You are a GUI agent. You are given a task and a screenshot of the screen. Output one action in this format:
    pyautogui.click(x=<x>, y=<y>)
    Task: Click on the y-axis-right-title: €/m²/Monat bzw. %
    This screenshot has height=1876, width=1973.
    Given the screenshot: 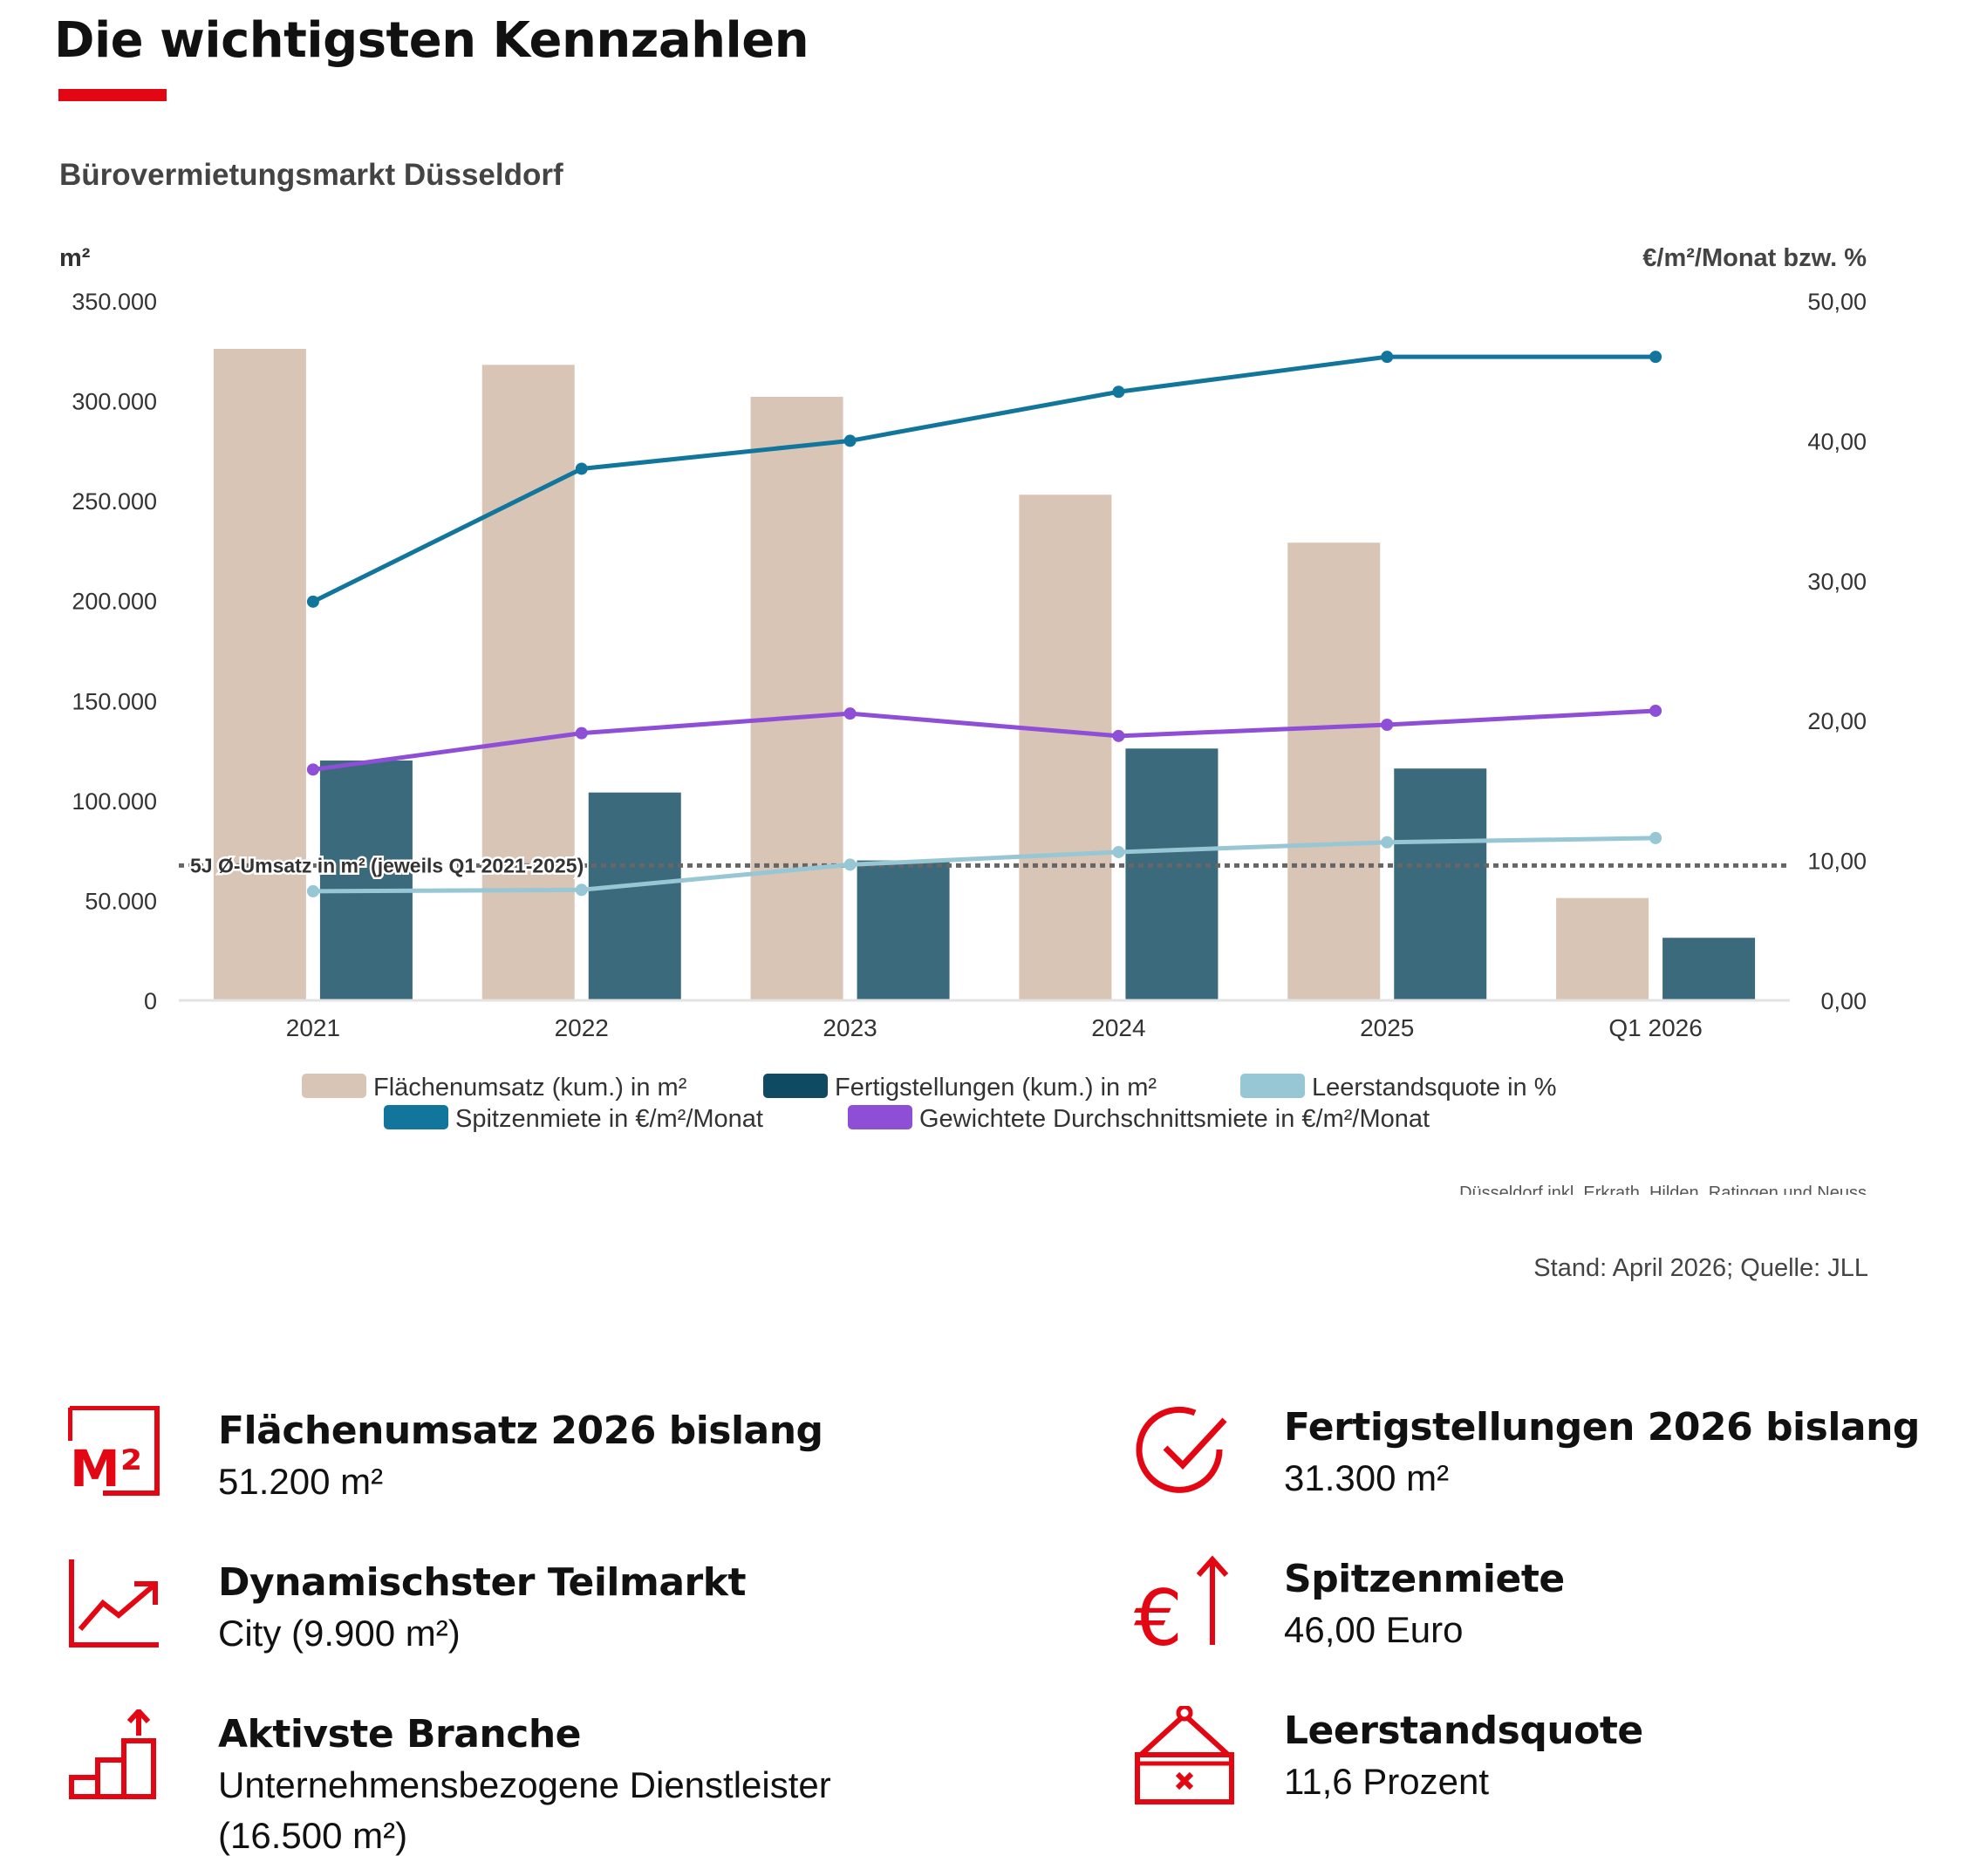 What is the action you would take?
    pyautogui.click(x=1754, y=258)
    